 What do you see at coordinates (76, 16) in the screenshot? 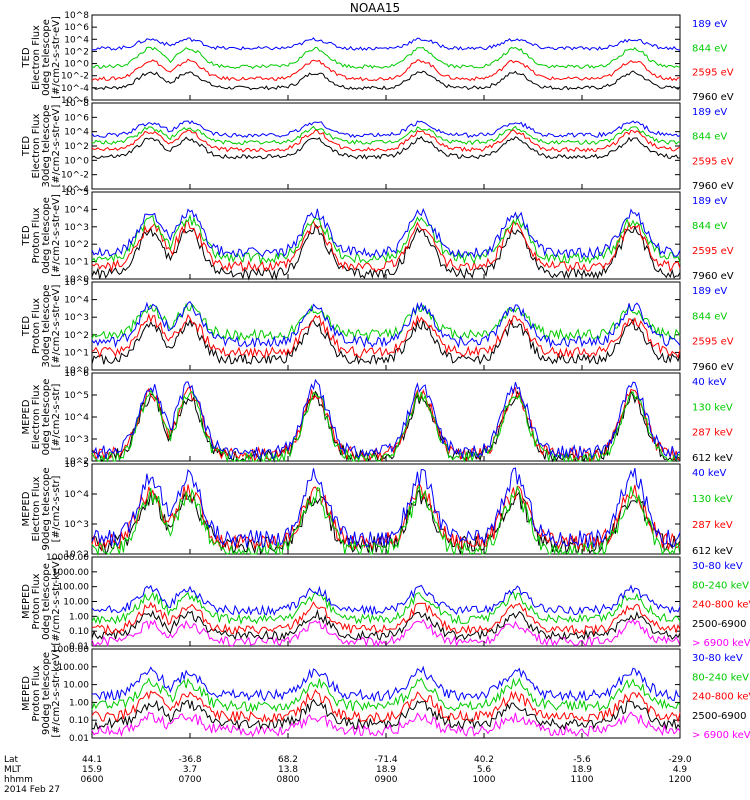
I see `y-tick-label: 10^8` at bounding box center [76, 16].